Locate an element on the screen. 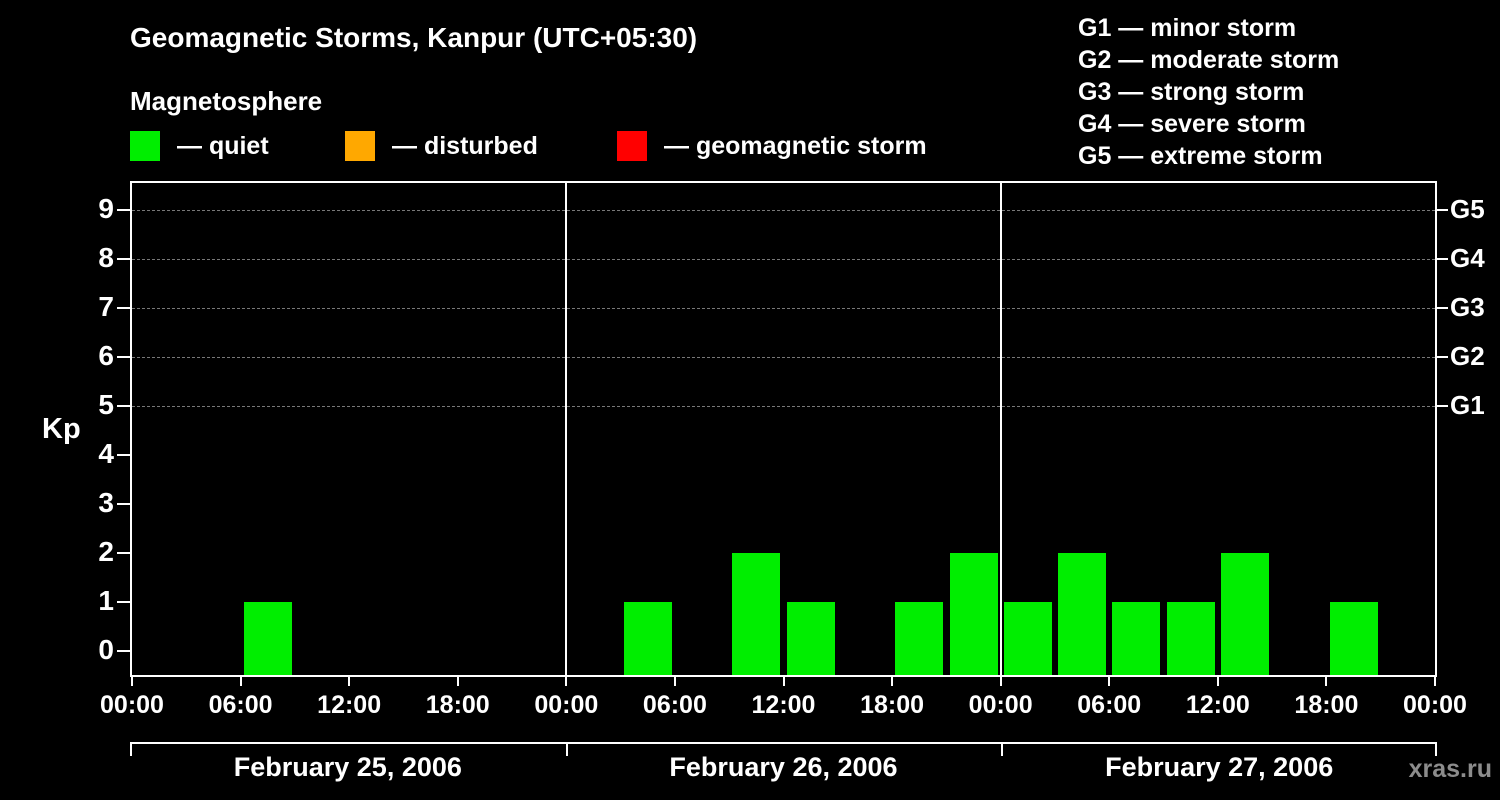 Image resolution: width=1500 pixels, height=800 pixels. g-scale-item-g3: G3 — strong storm is located at coordinates (1191, 92).